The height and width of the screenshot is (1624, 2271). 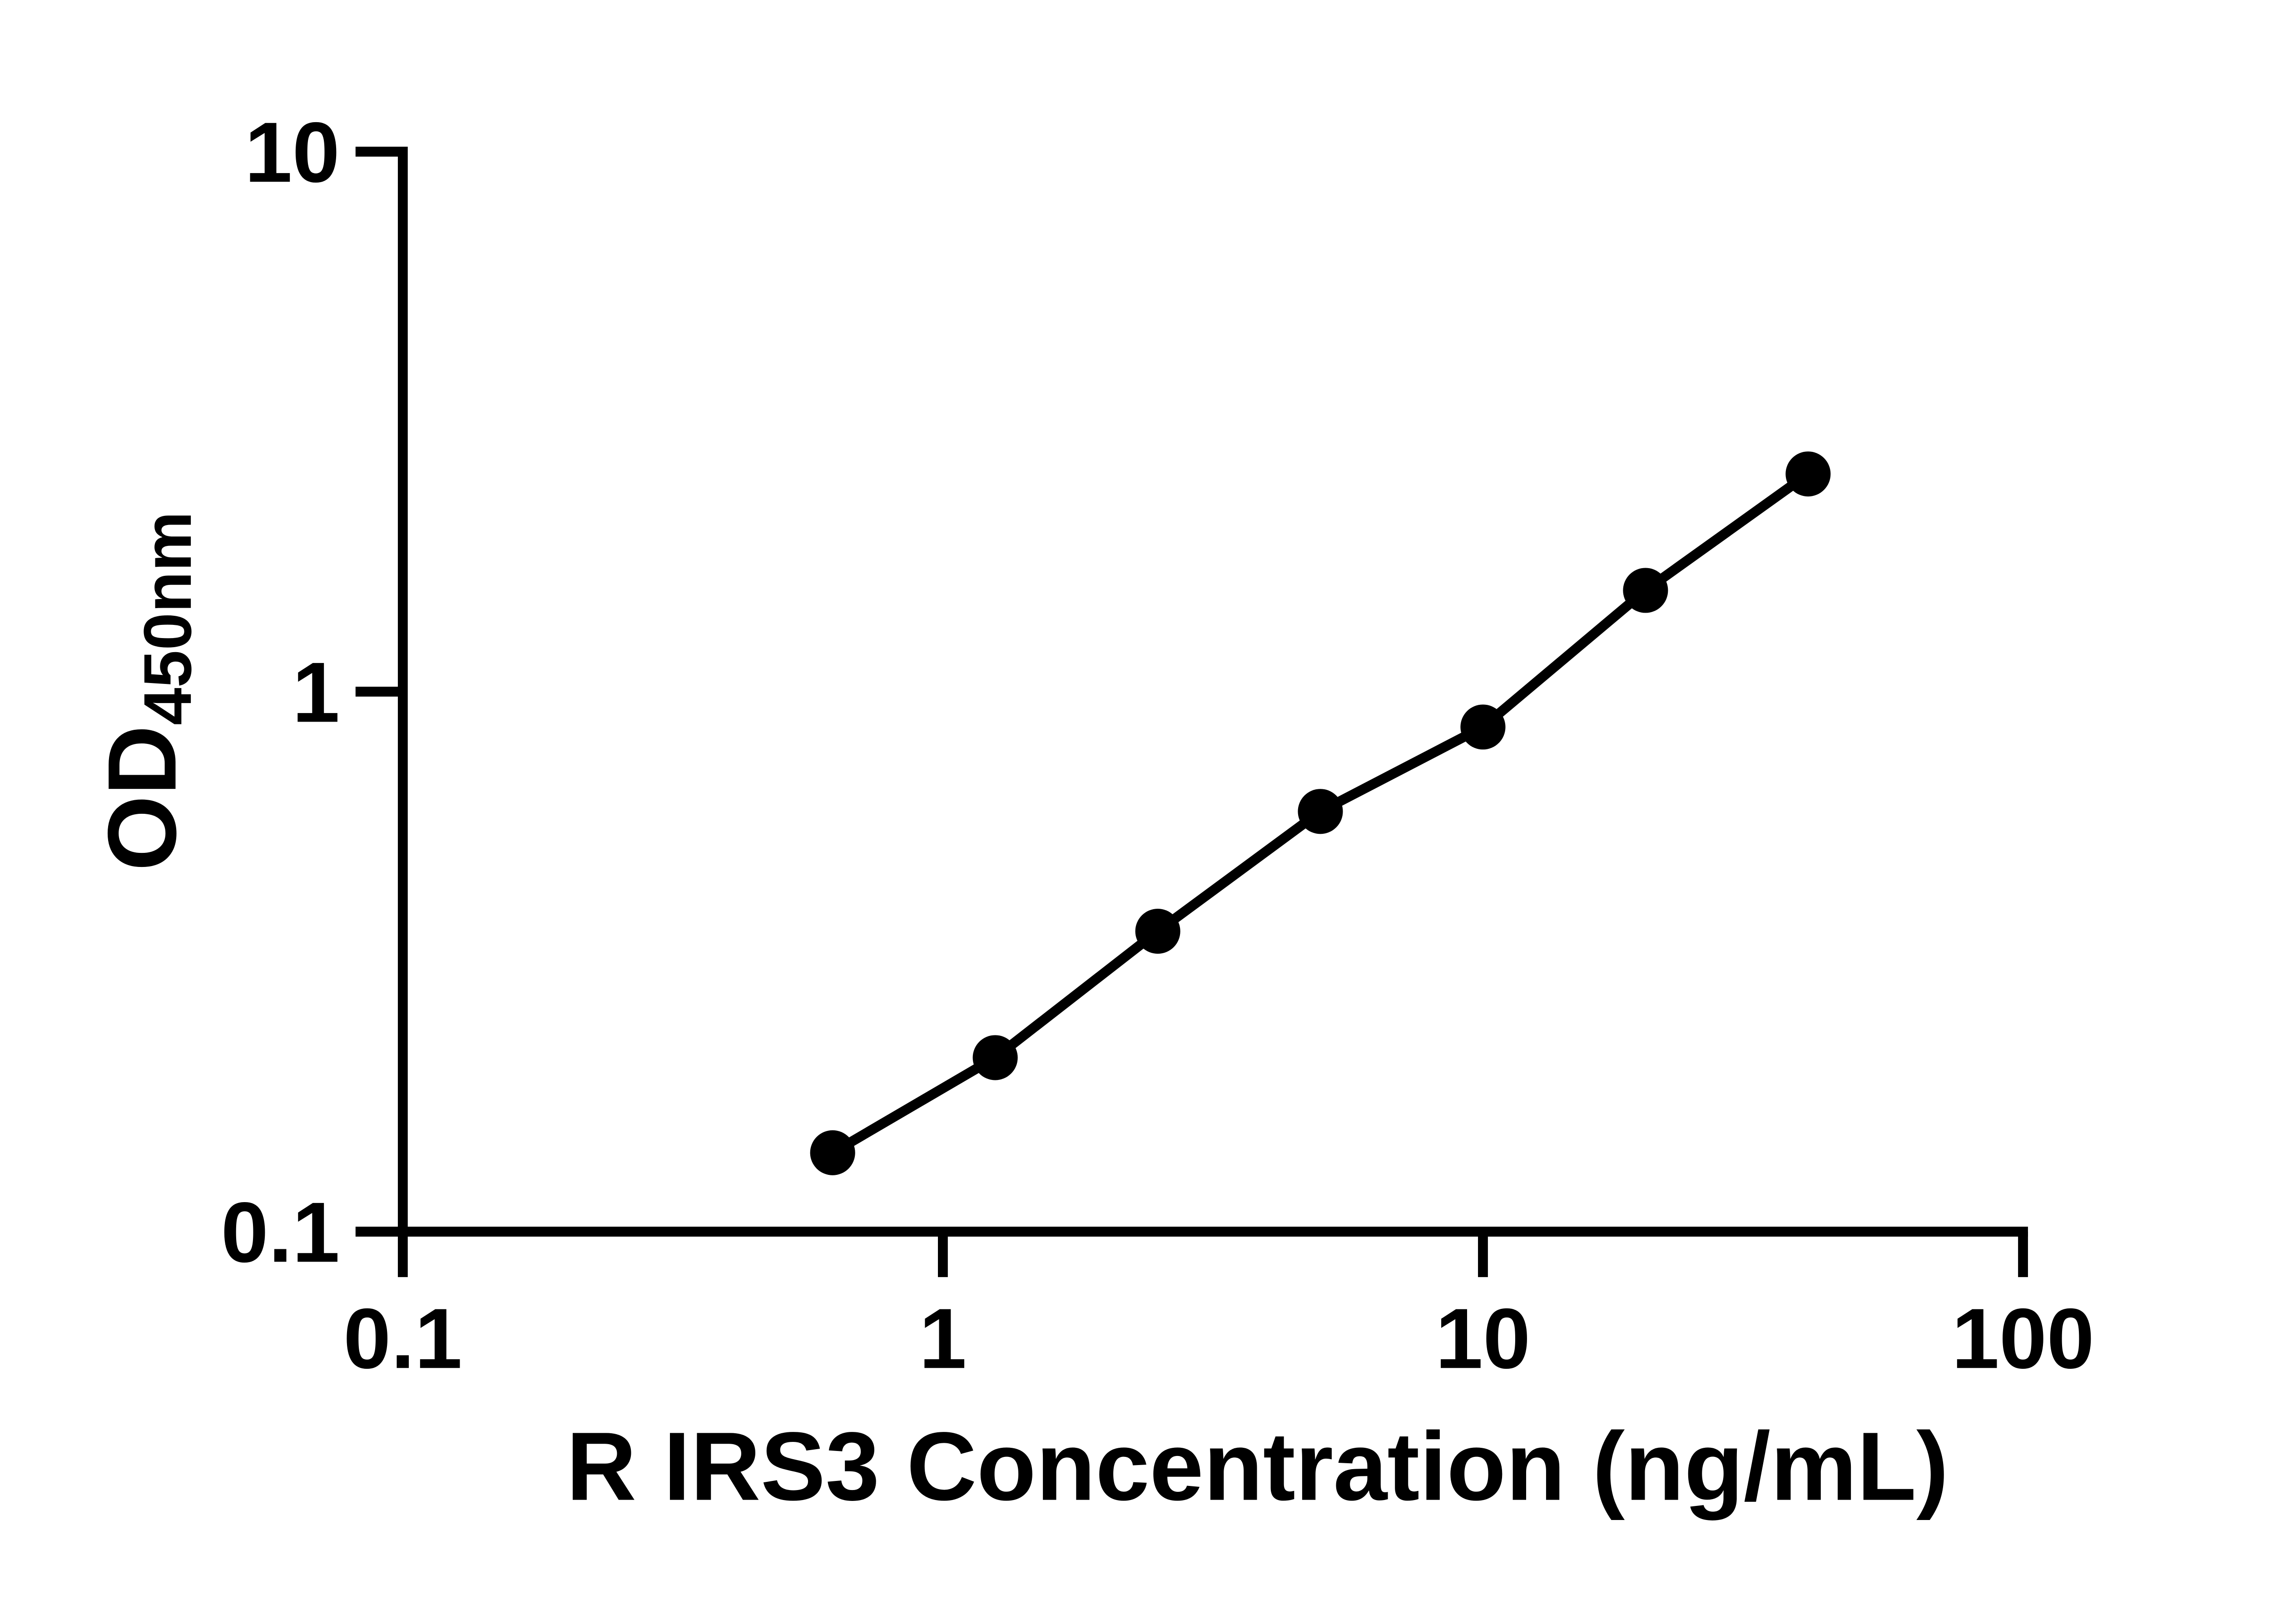 I want to click on x-axis-title: R IRS3 Concentration (ng/mL), so click(x=1257, y=1466).